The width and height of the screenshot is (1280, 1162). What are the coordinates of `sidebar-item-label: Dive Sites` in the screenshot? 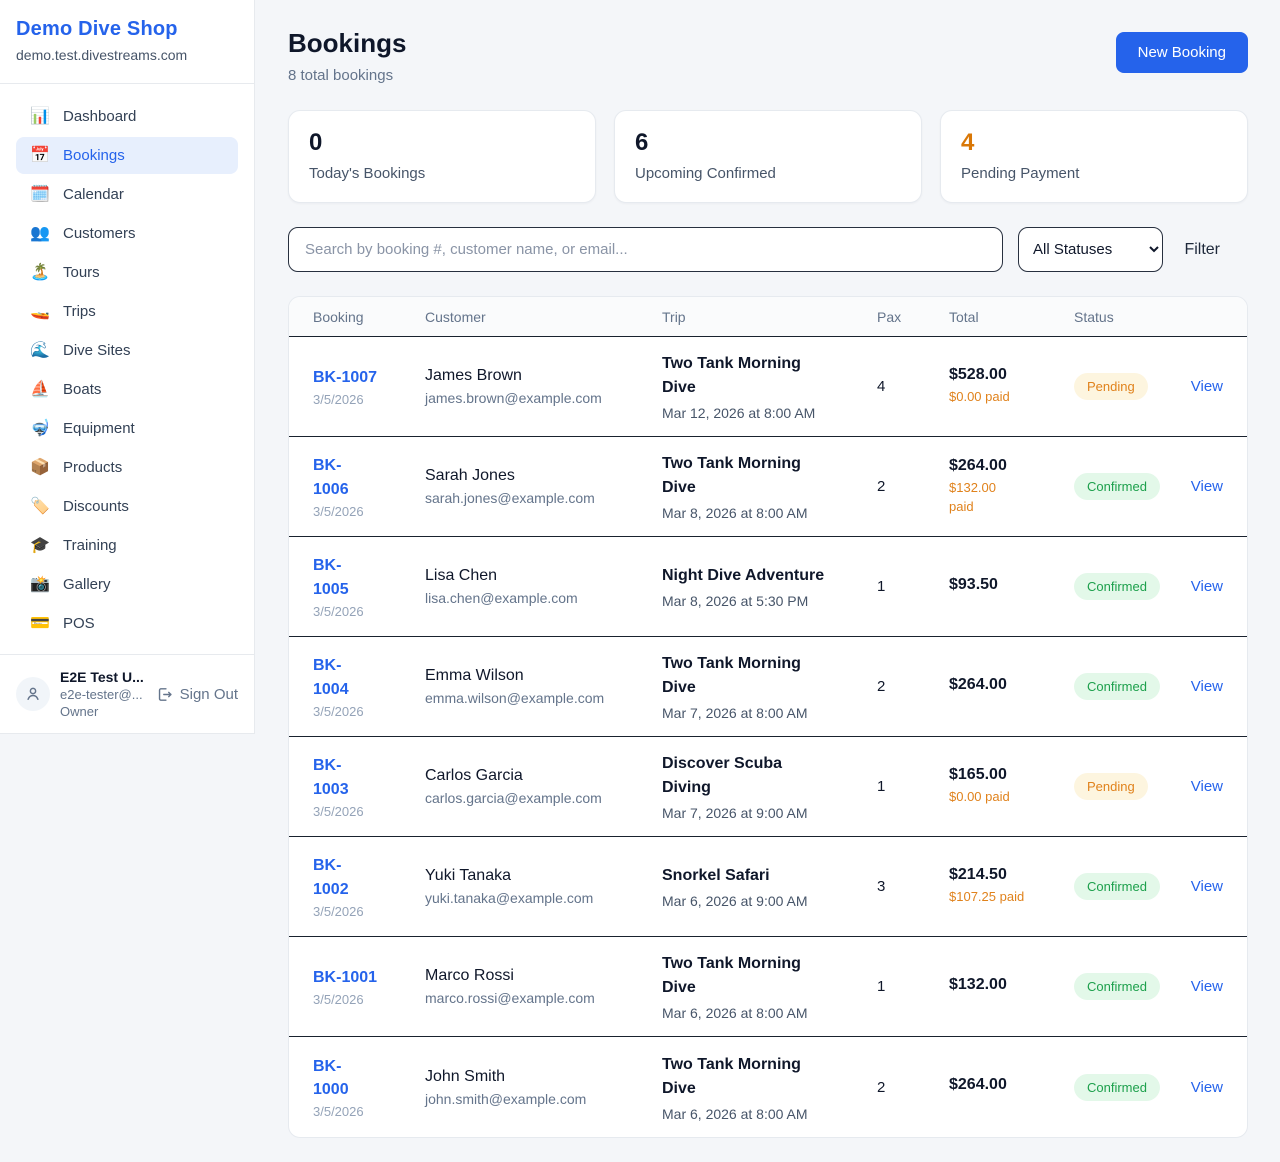 It's located at (97, 350).